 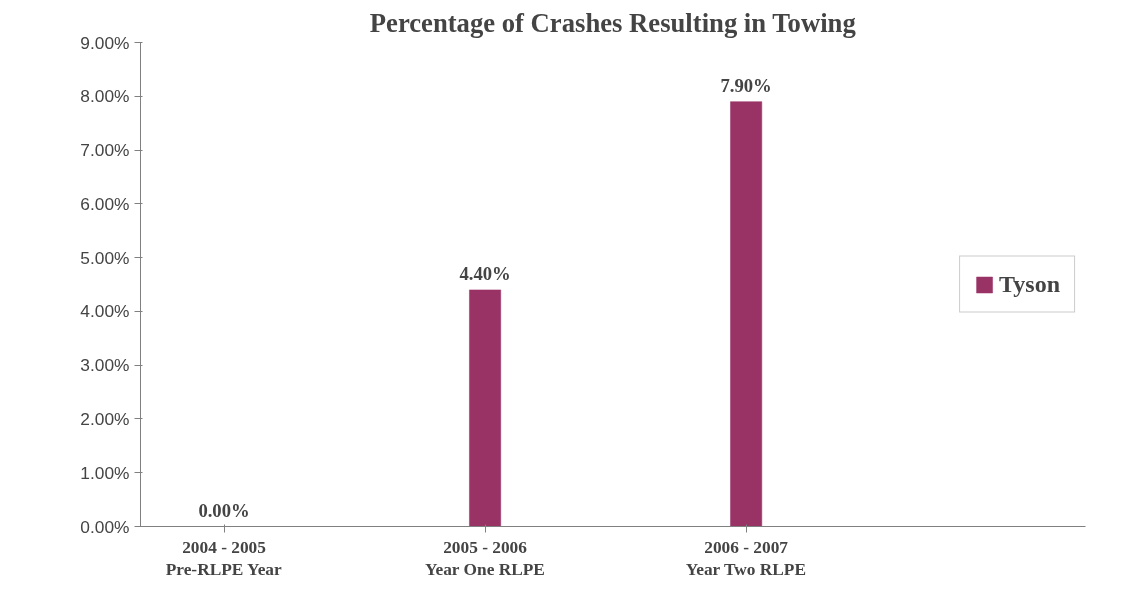 I want to click on chart-title: Percentage of Crashes Resulting in Towing, so click(x=613, y=22).